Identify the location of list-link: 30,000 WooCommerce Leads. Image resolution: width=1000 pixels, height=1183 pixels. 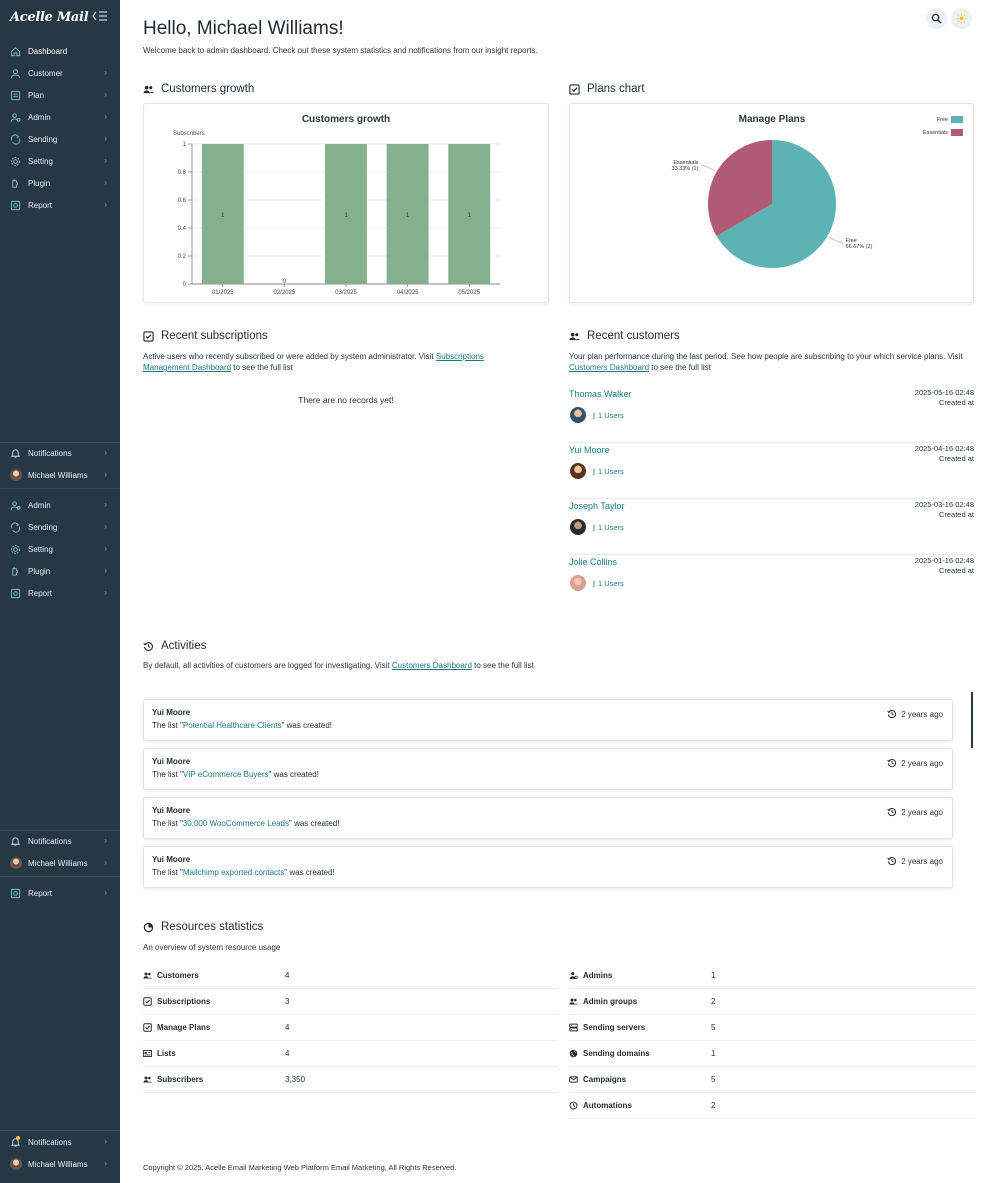
(235, 823).